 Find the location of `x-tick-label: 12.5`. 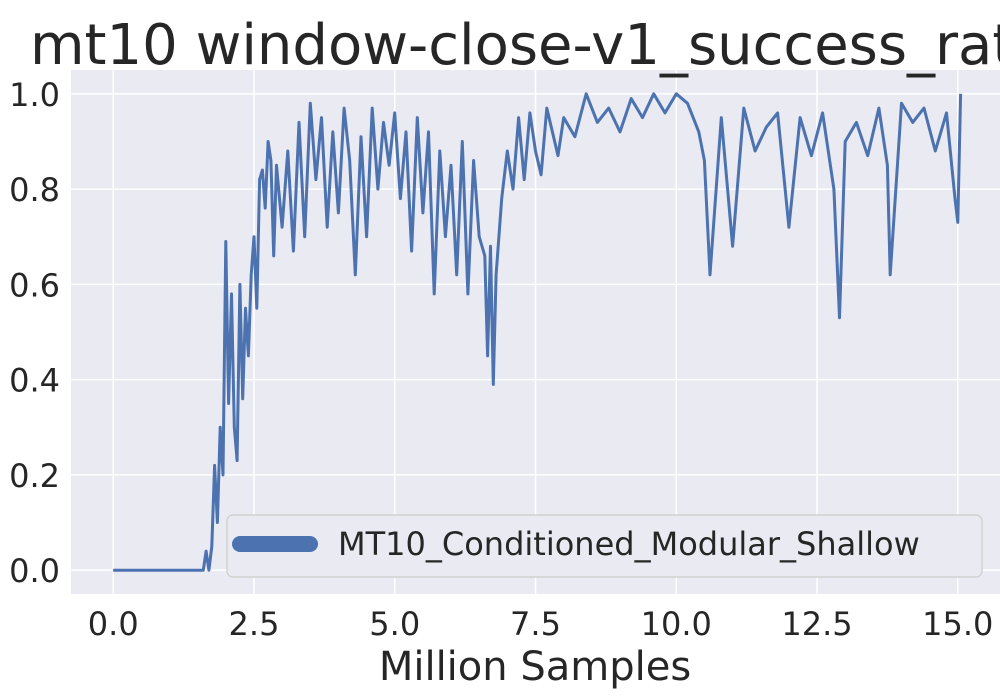

x-tick-label: 12.5 is located at coordinates (816, 624).